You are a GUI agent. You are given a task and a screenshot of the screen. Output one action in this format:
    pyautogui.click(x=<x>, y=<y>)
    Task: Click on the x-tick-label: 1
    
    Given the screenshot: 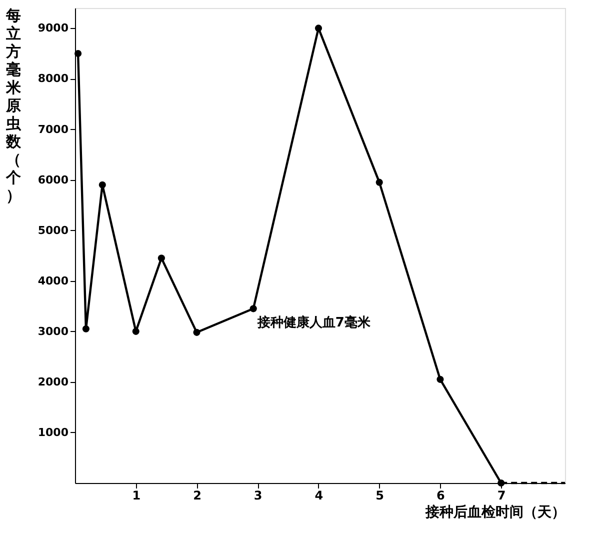 What is the action you would take?
    pyautogui.click(x=136, y=495)
    